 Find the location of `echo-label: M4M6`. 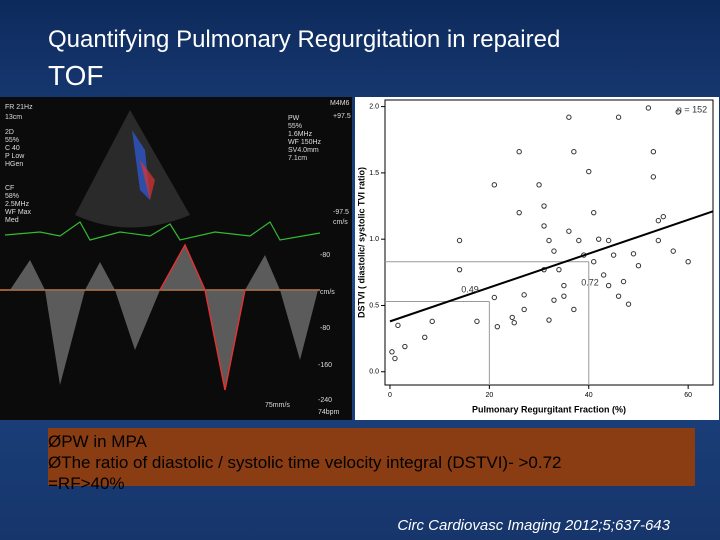

echo-label: M4M6 is located at coordinates (340, 103).